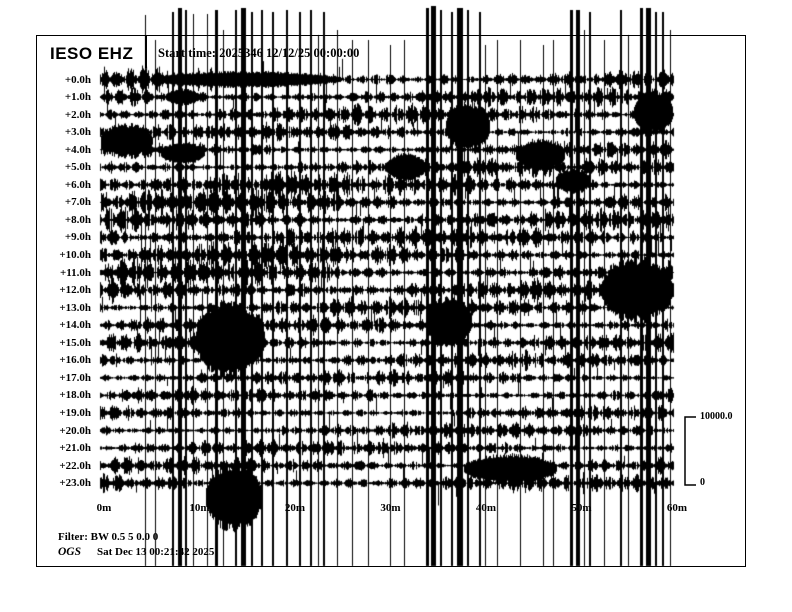 The image size is (792, 612). What do you see at coordinates (295, 508) in the screenshot?
I see `minute-label: 20m` at bounding box center [295, 508].